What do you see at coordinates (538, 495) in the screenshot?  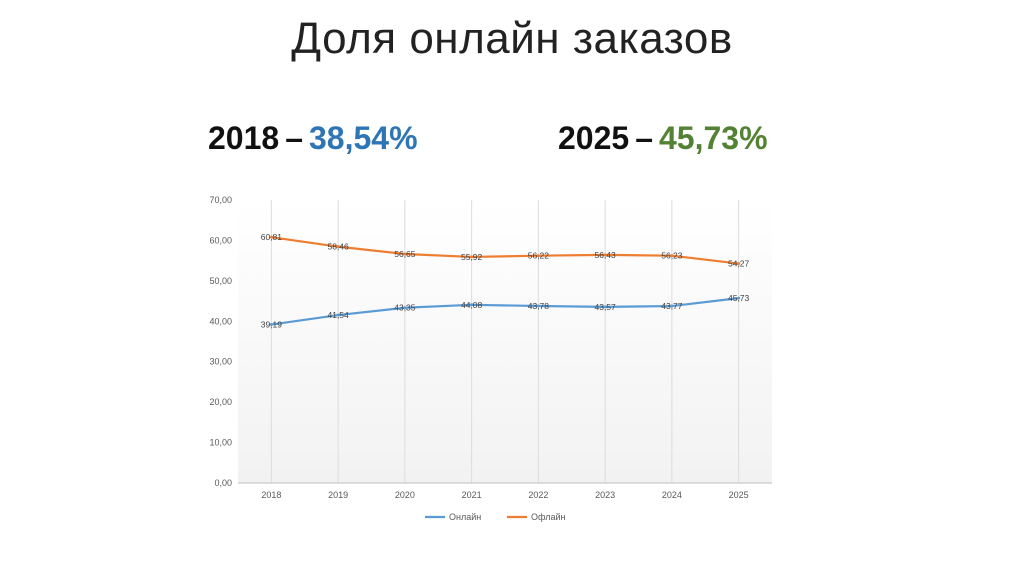 I see `x-tick-label: 2022` at bounding box center [538, 495].